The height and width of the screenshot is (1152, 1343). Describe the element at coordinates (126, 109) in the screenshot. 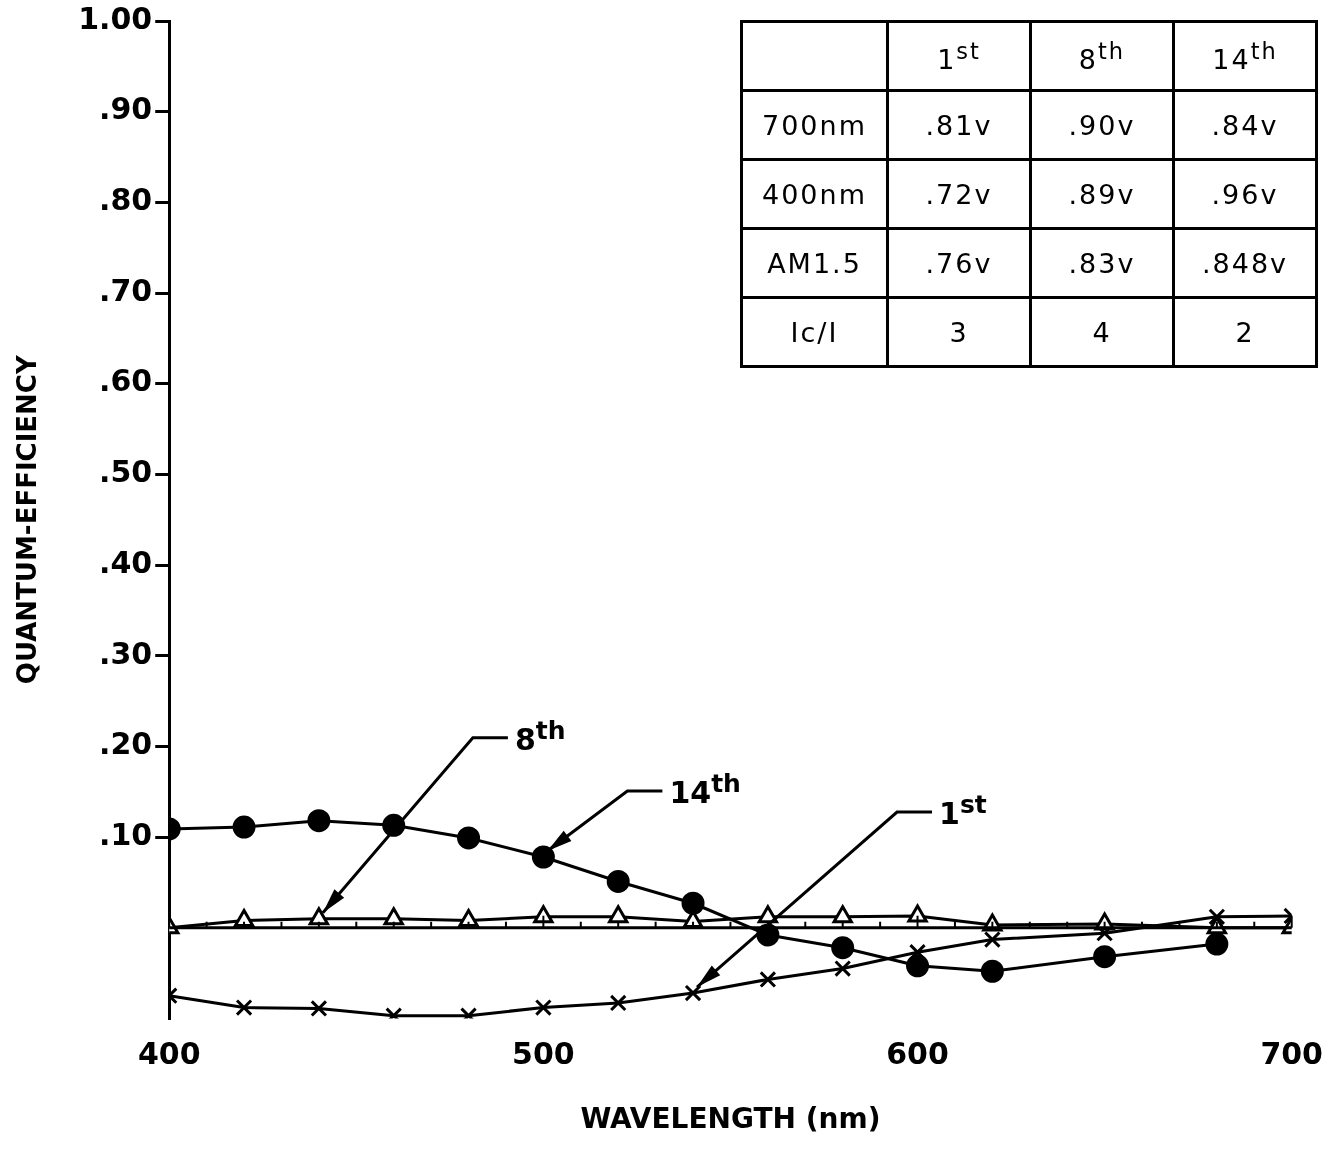

I see `y-tick-label: .90` at that location.